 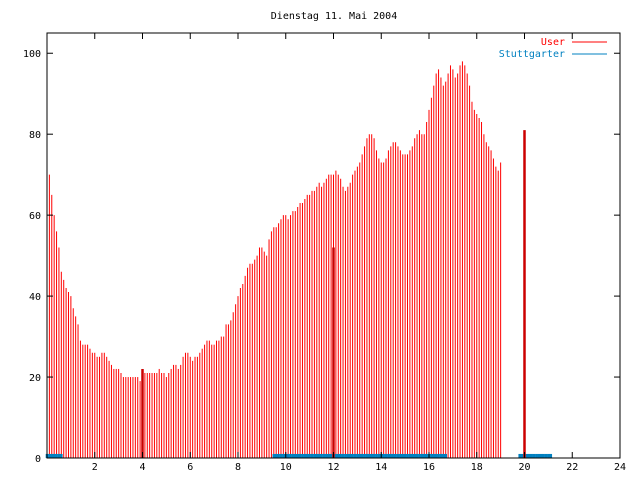 What do you see at coordinates (532, 54) in the screenshot?
I see `legend-label-stuttgarter: Stuttgarter` at bounding box center [532, 54].